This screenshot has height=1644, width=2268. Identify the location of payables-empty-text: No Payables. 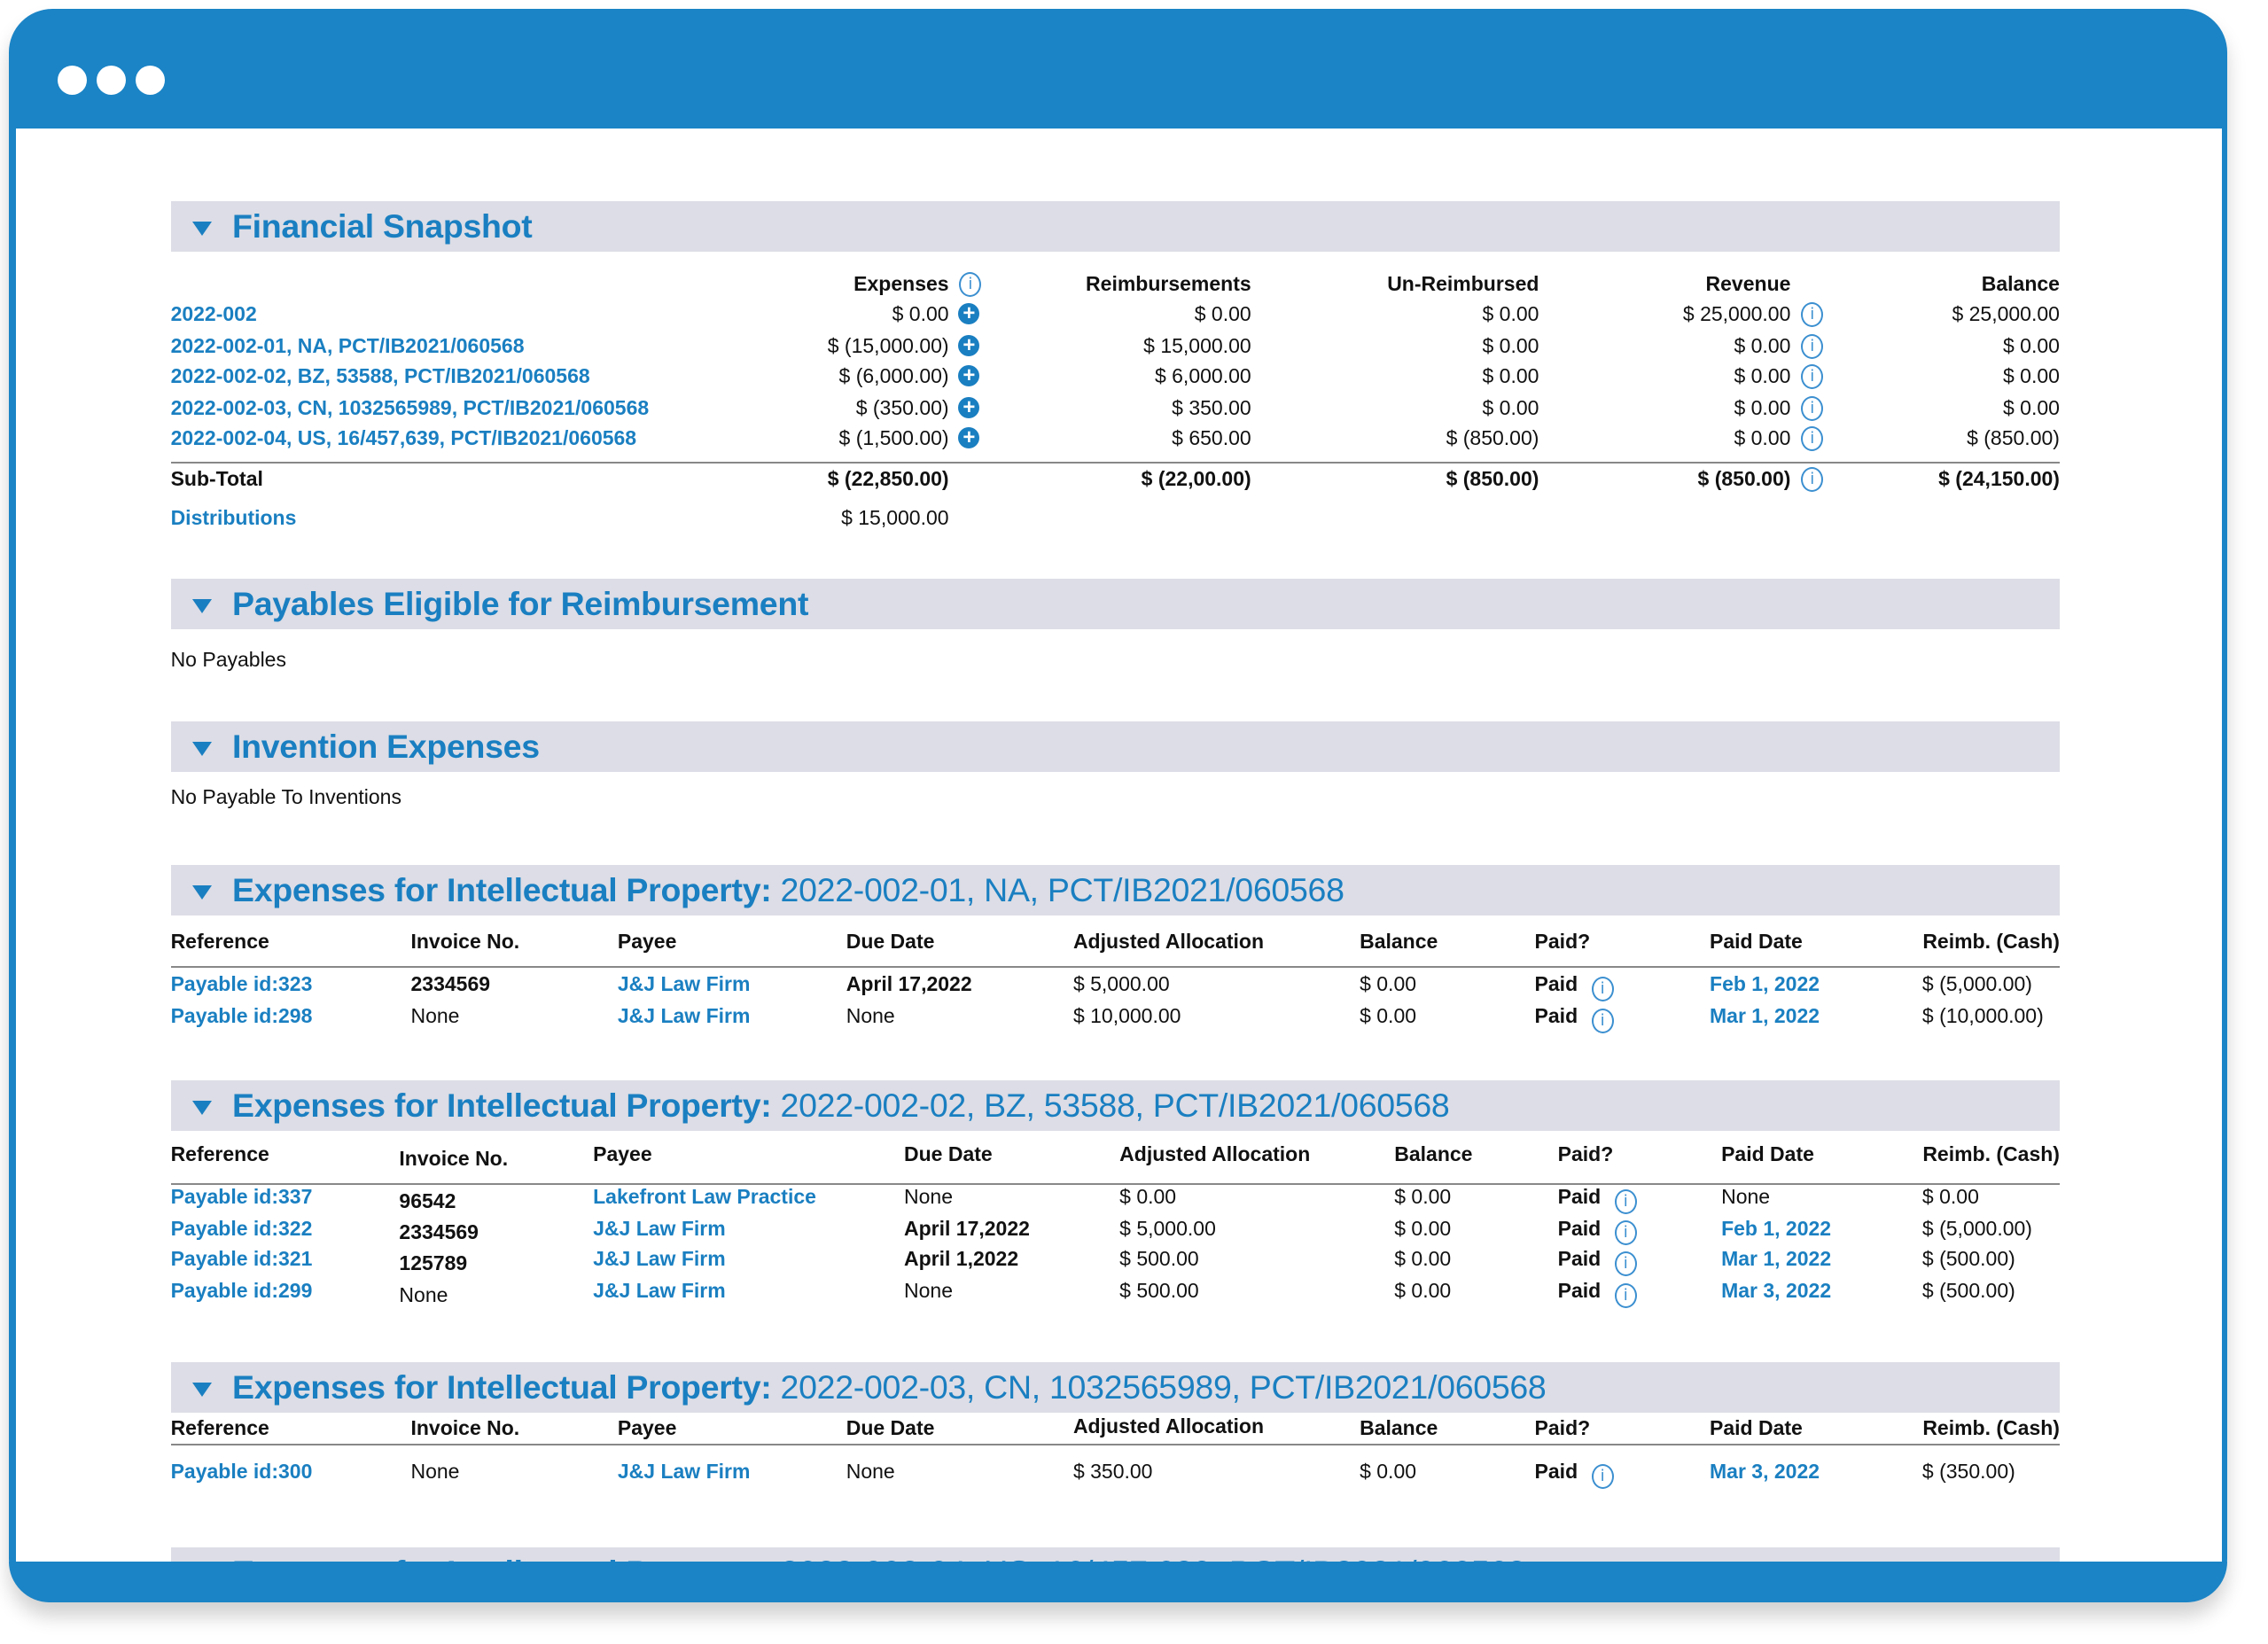
(228, 660).